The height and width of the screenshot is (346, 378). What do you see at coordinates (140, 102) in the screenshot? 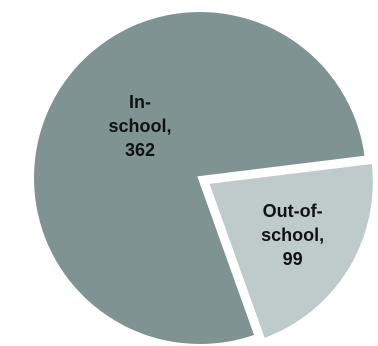
I see `slice-label-line: In-` at bounding box center [140, 102].